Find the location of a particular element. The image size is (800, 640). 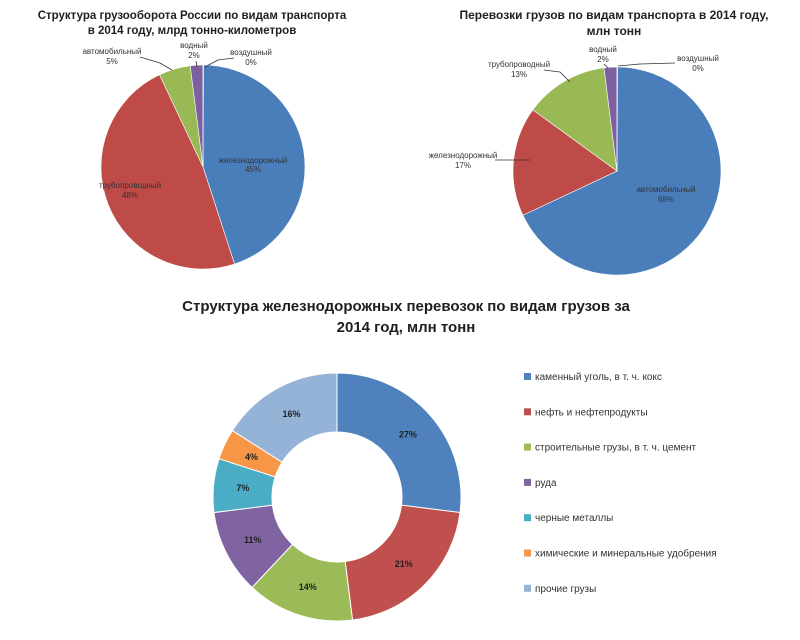

chart3-data-label-4: 7% is located at coordinates (242, 488).